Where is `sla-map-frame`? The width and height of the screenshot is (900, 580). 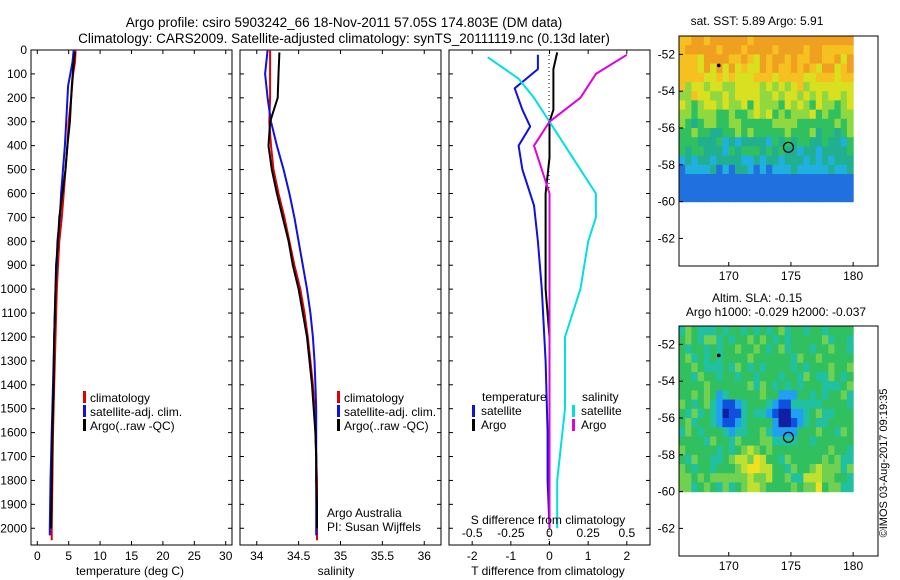 sla-map-frame is located at coordinates (778, 441).